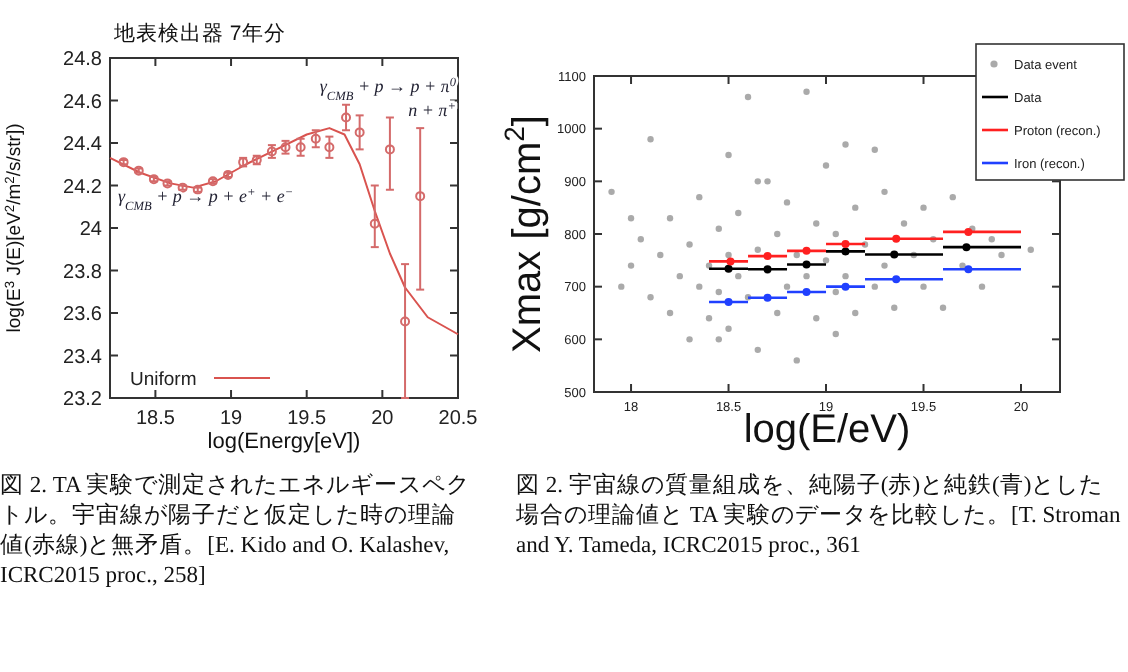 Image resolution: width=1128 pixels, height=672 pixels. What do you see at coordinates (83, 187) in the screenshot?
I see `y-tick-label: 24.2` at bounding box center [83, 187].